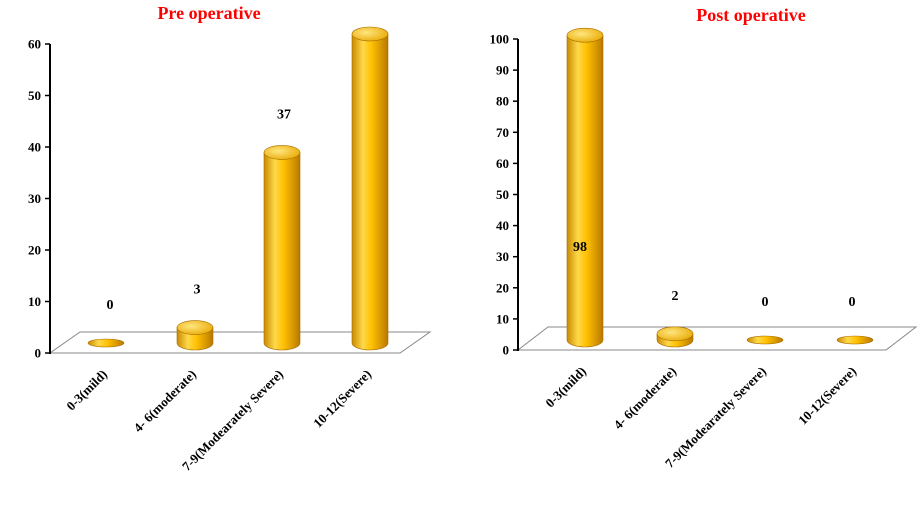 This screenshot has width=922, height=510. I want to click on y-tick-label: 90, so click(502, 70).